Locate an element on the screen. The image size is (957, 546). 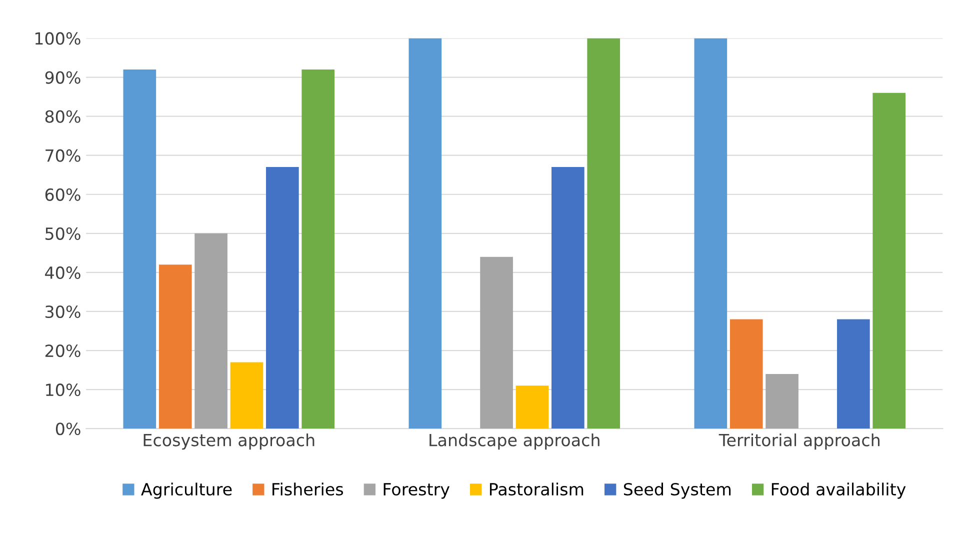
y-tick-label: 40% is located at coordinates (62, 273).